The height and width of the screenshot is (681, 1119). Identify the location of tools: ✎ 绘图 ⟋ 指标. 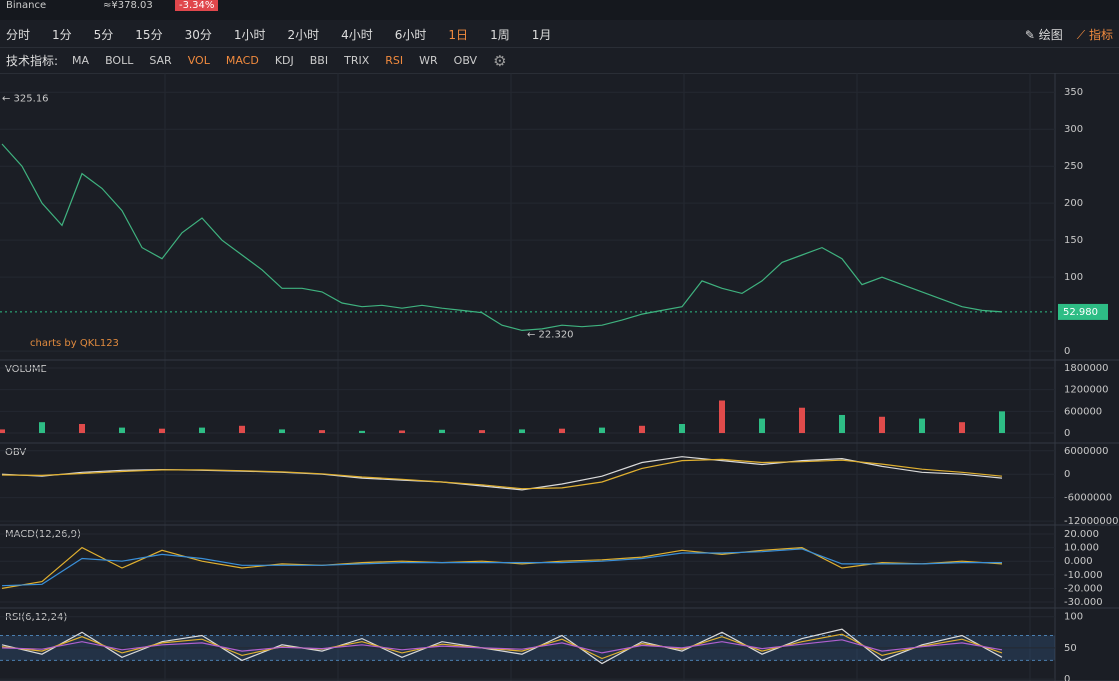
(1069, 34).